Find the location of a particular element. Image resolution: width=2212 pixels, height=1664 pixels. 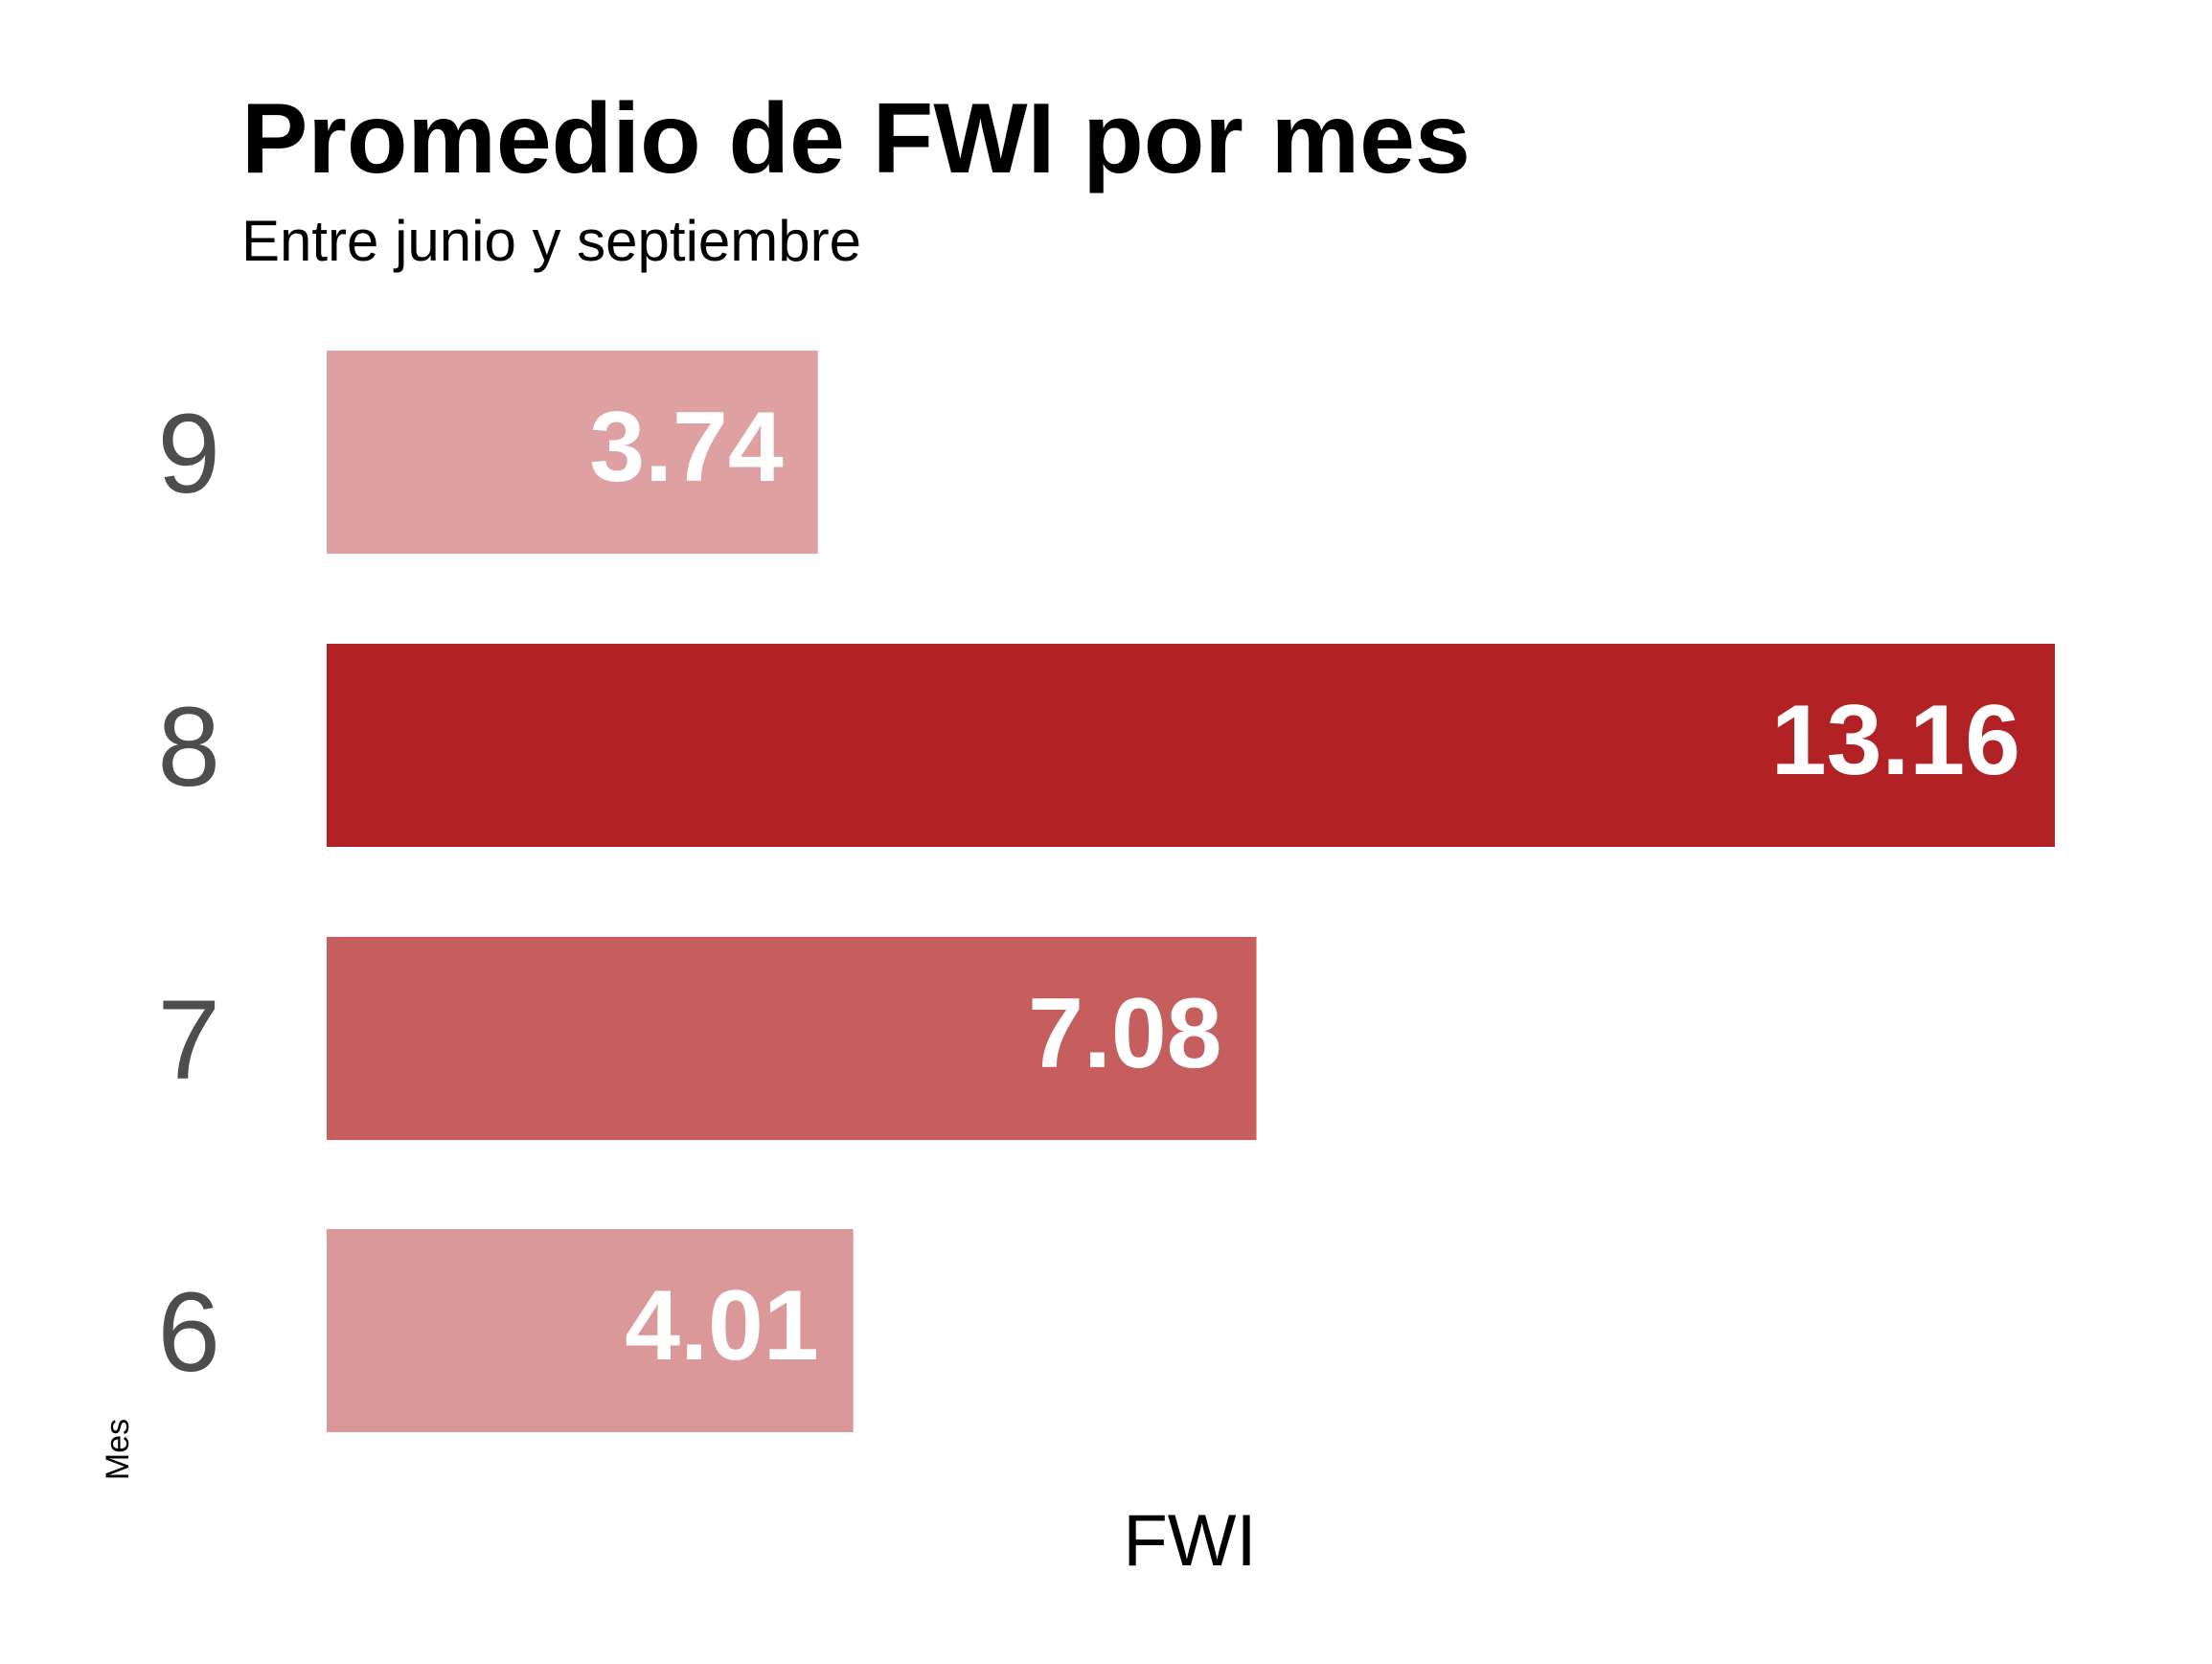

y-tick-label-8: 8 is located at coordinates (188, 747).